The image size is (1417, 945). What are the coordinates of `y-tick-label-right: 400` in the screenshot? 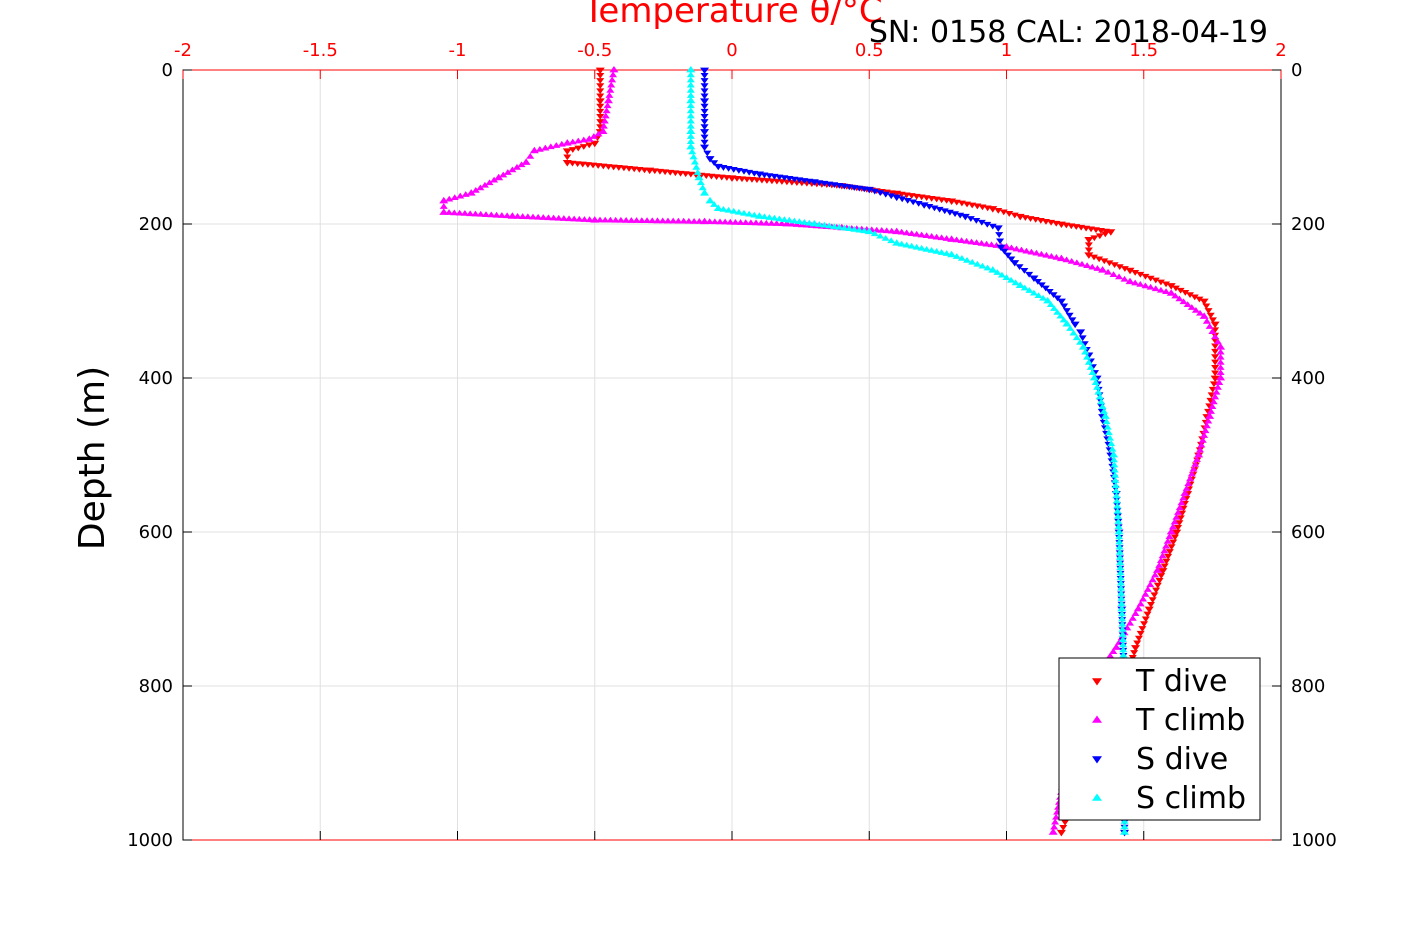 It's located at (1308, 378).